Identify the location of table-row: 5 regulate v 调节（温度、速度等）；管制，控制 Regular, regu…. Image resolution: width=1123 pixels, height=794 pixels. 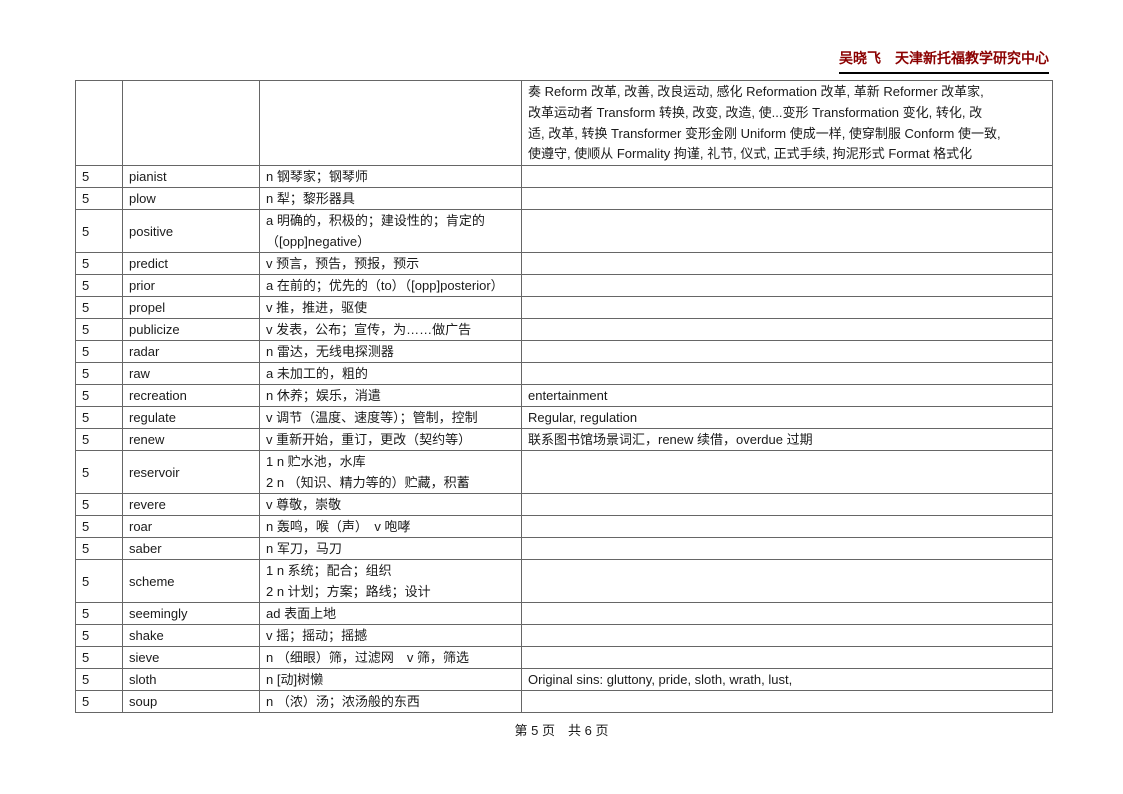
(564, 418).